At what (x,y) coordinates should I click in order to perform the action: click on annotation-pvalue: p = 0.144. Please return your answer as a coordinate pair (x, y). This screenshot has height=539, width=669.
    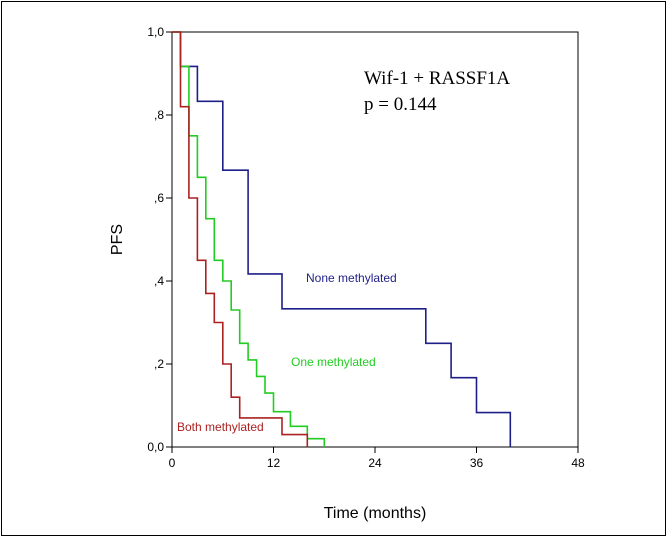
    Looking at the image, I should click on (400, 104).